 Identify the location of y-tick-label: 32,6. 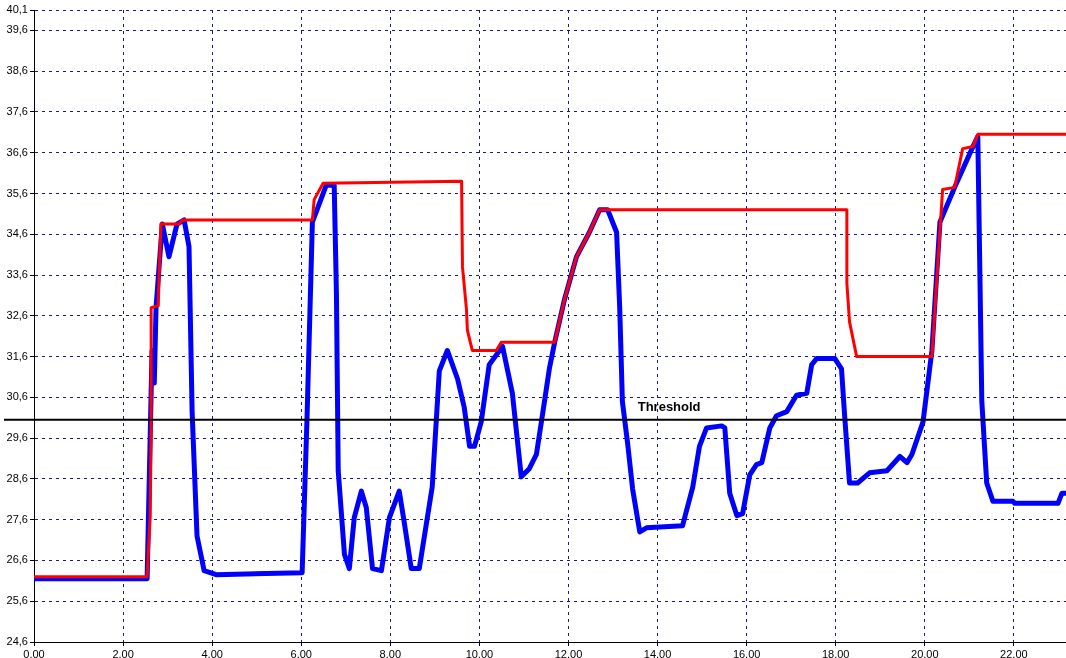
(17, 314).